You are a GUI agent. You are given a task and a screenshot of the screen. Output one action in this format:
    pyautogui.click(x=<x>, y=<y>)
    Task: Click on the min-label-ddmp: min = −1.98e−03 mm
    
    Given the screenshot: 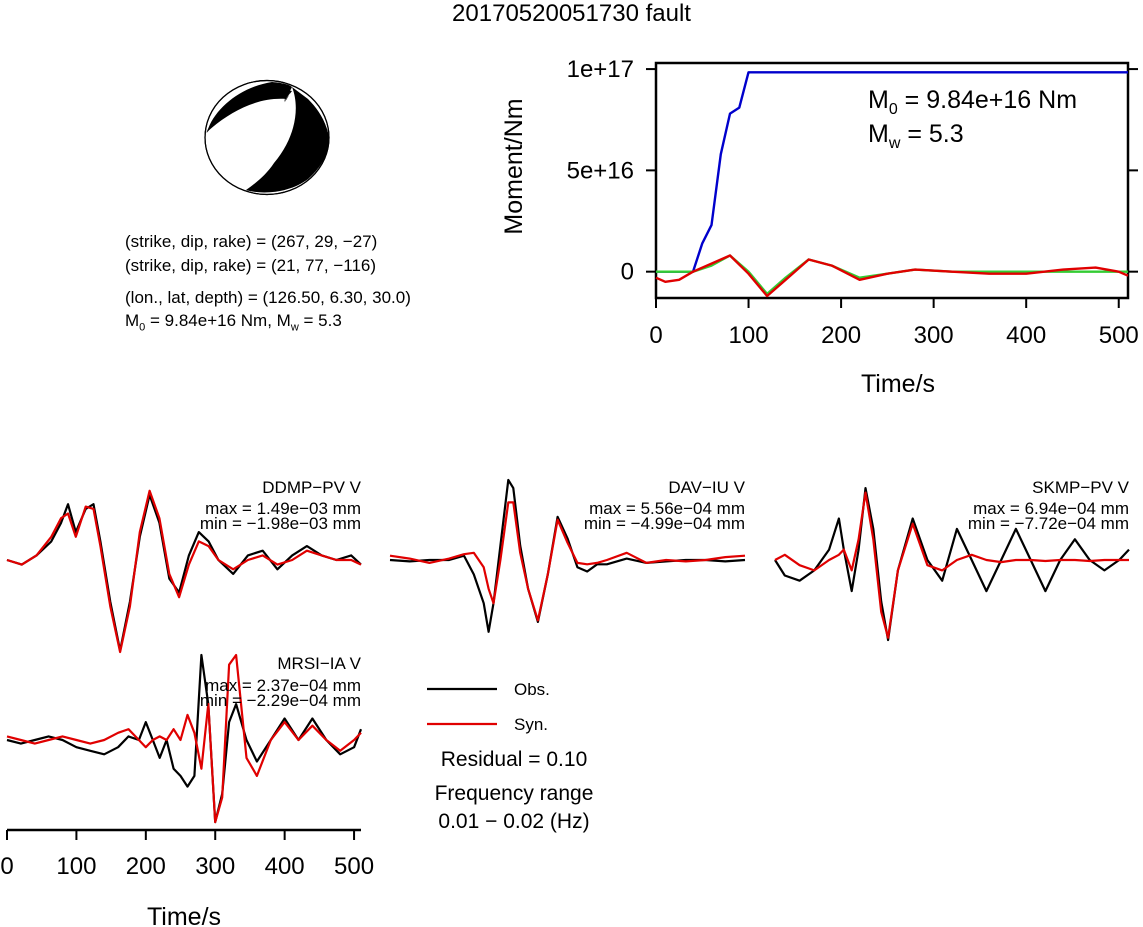 What is the action you would take?
    pyautogui.click(x=280, y=523)
    